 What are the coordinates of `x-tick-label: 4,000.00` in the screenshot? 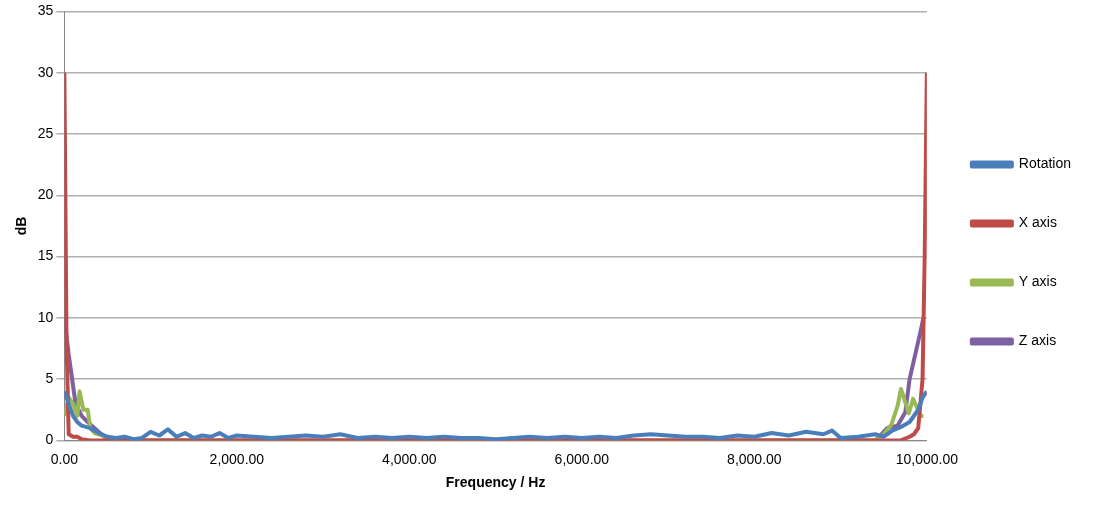 It's located at (409, 458).